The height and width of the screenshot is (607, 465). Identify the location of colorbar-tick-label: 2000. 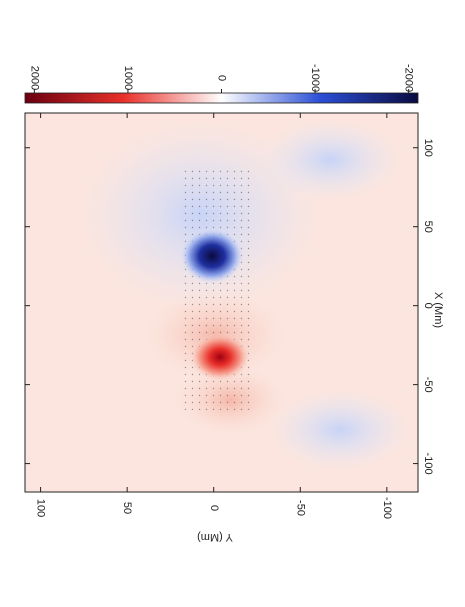
(34, 78).